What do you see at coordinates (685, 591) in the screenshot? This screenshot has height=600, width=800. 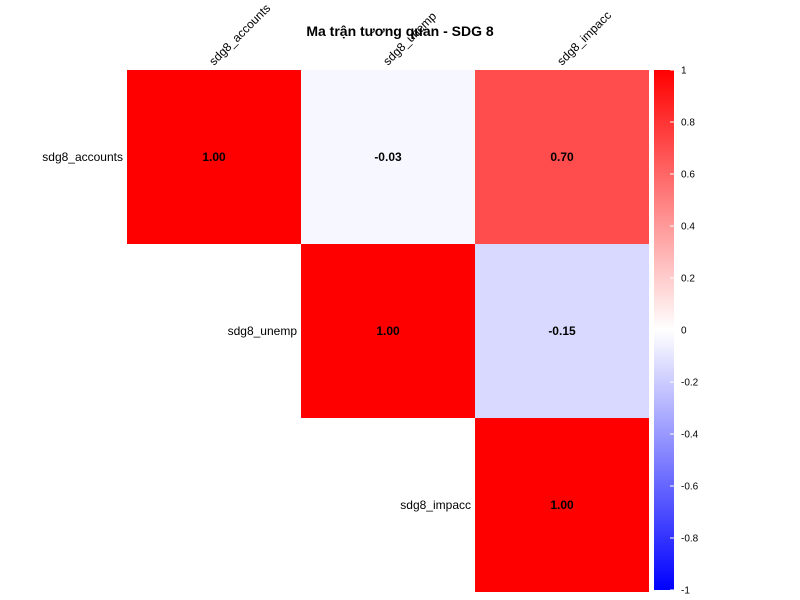 I see `colorbar-tick-label: -1` at bounding box center [685, 591].